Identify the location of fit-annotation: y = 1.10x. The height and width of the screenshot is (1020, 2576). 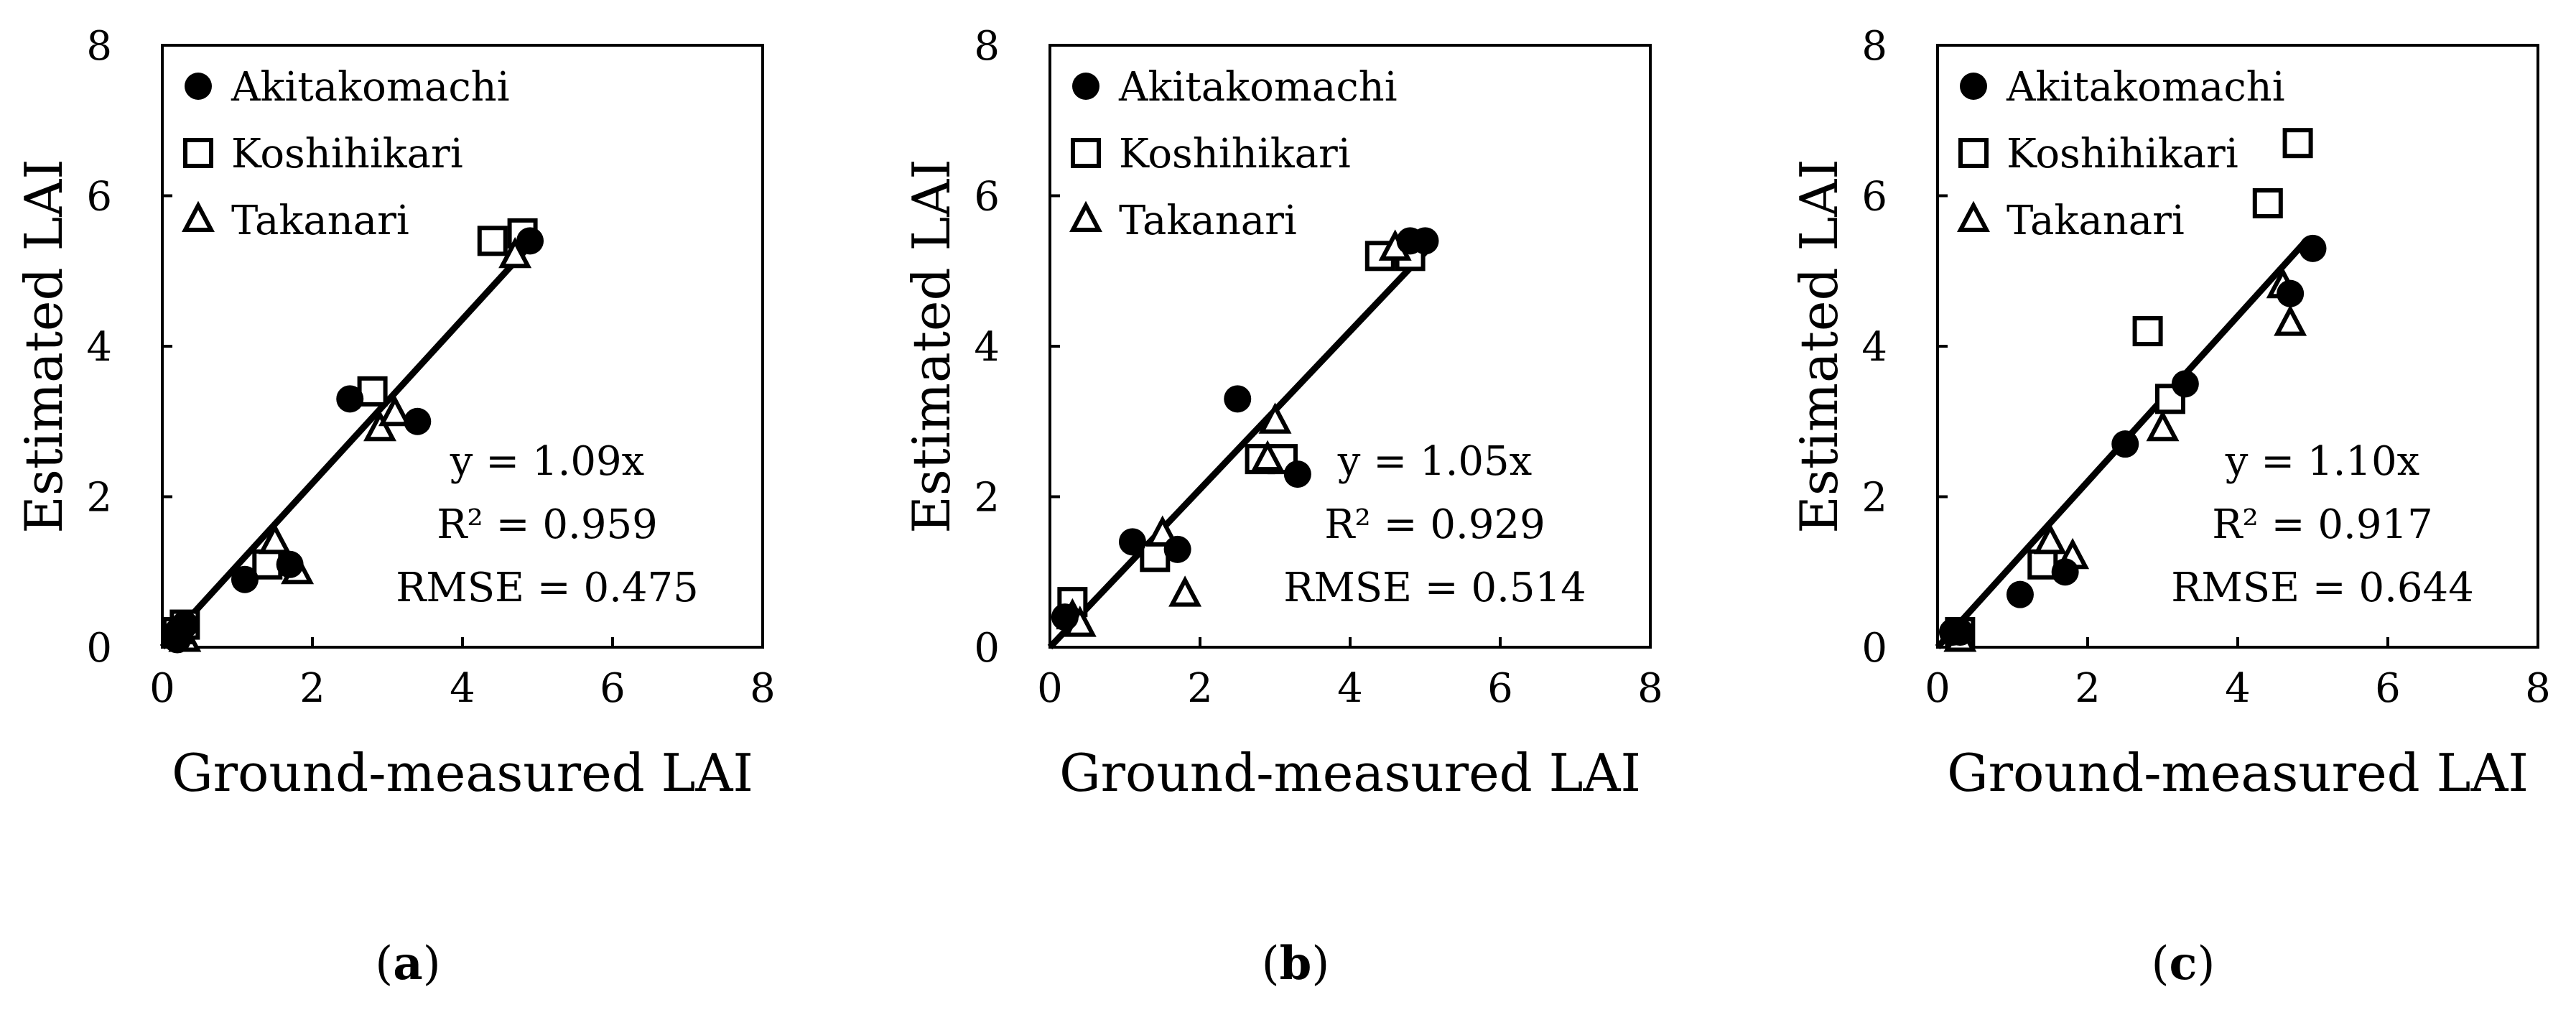
(2322, 462).